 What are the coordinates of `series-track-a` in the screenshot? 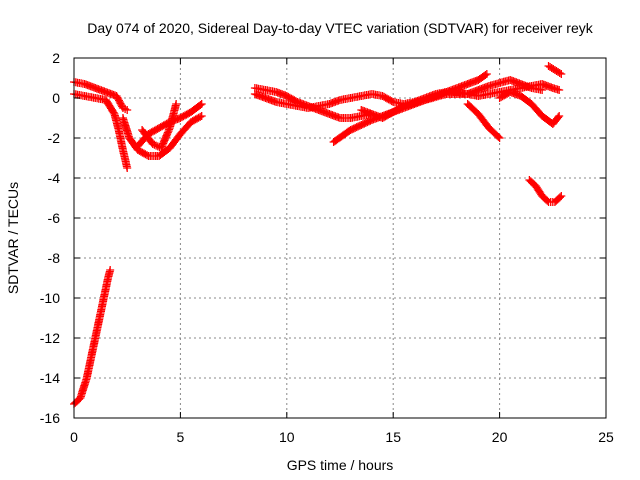 It's located at (92, 337).